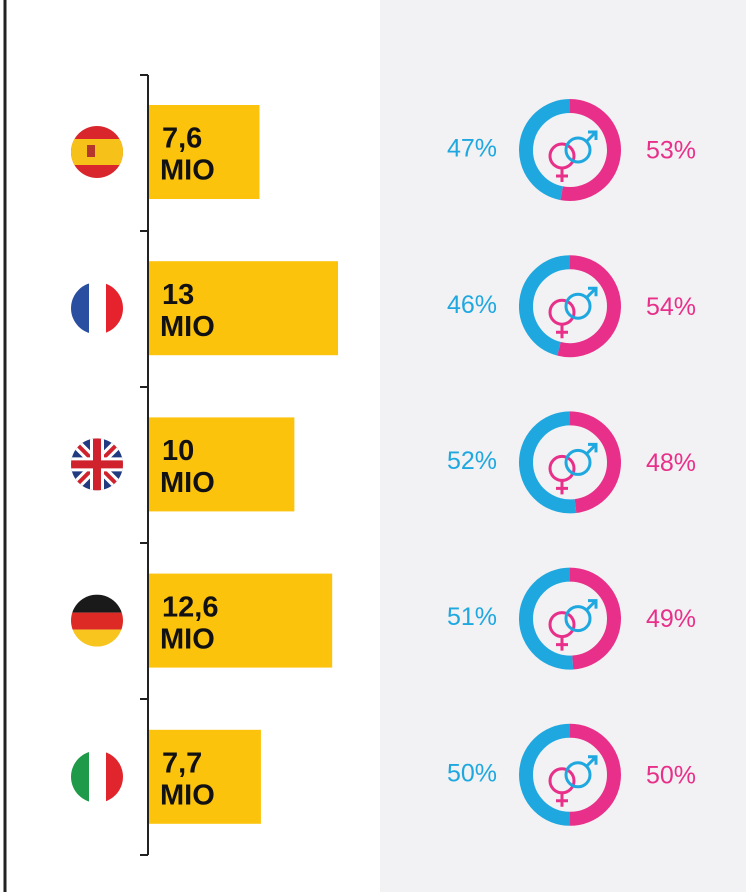 The height and width of the screenshot is (892, 746). What do you see at coordinates (472, 461) in the screenshot?
I see `female-share-label: 52%` at bounding box center [472, 461].